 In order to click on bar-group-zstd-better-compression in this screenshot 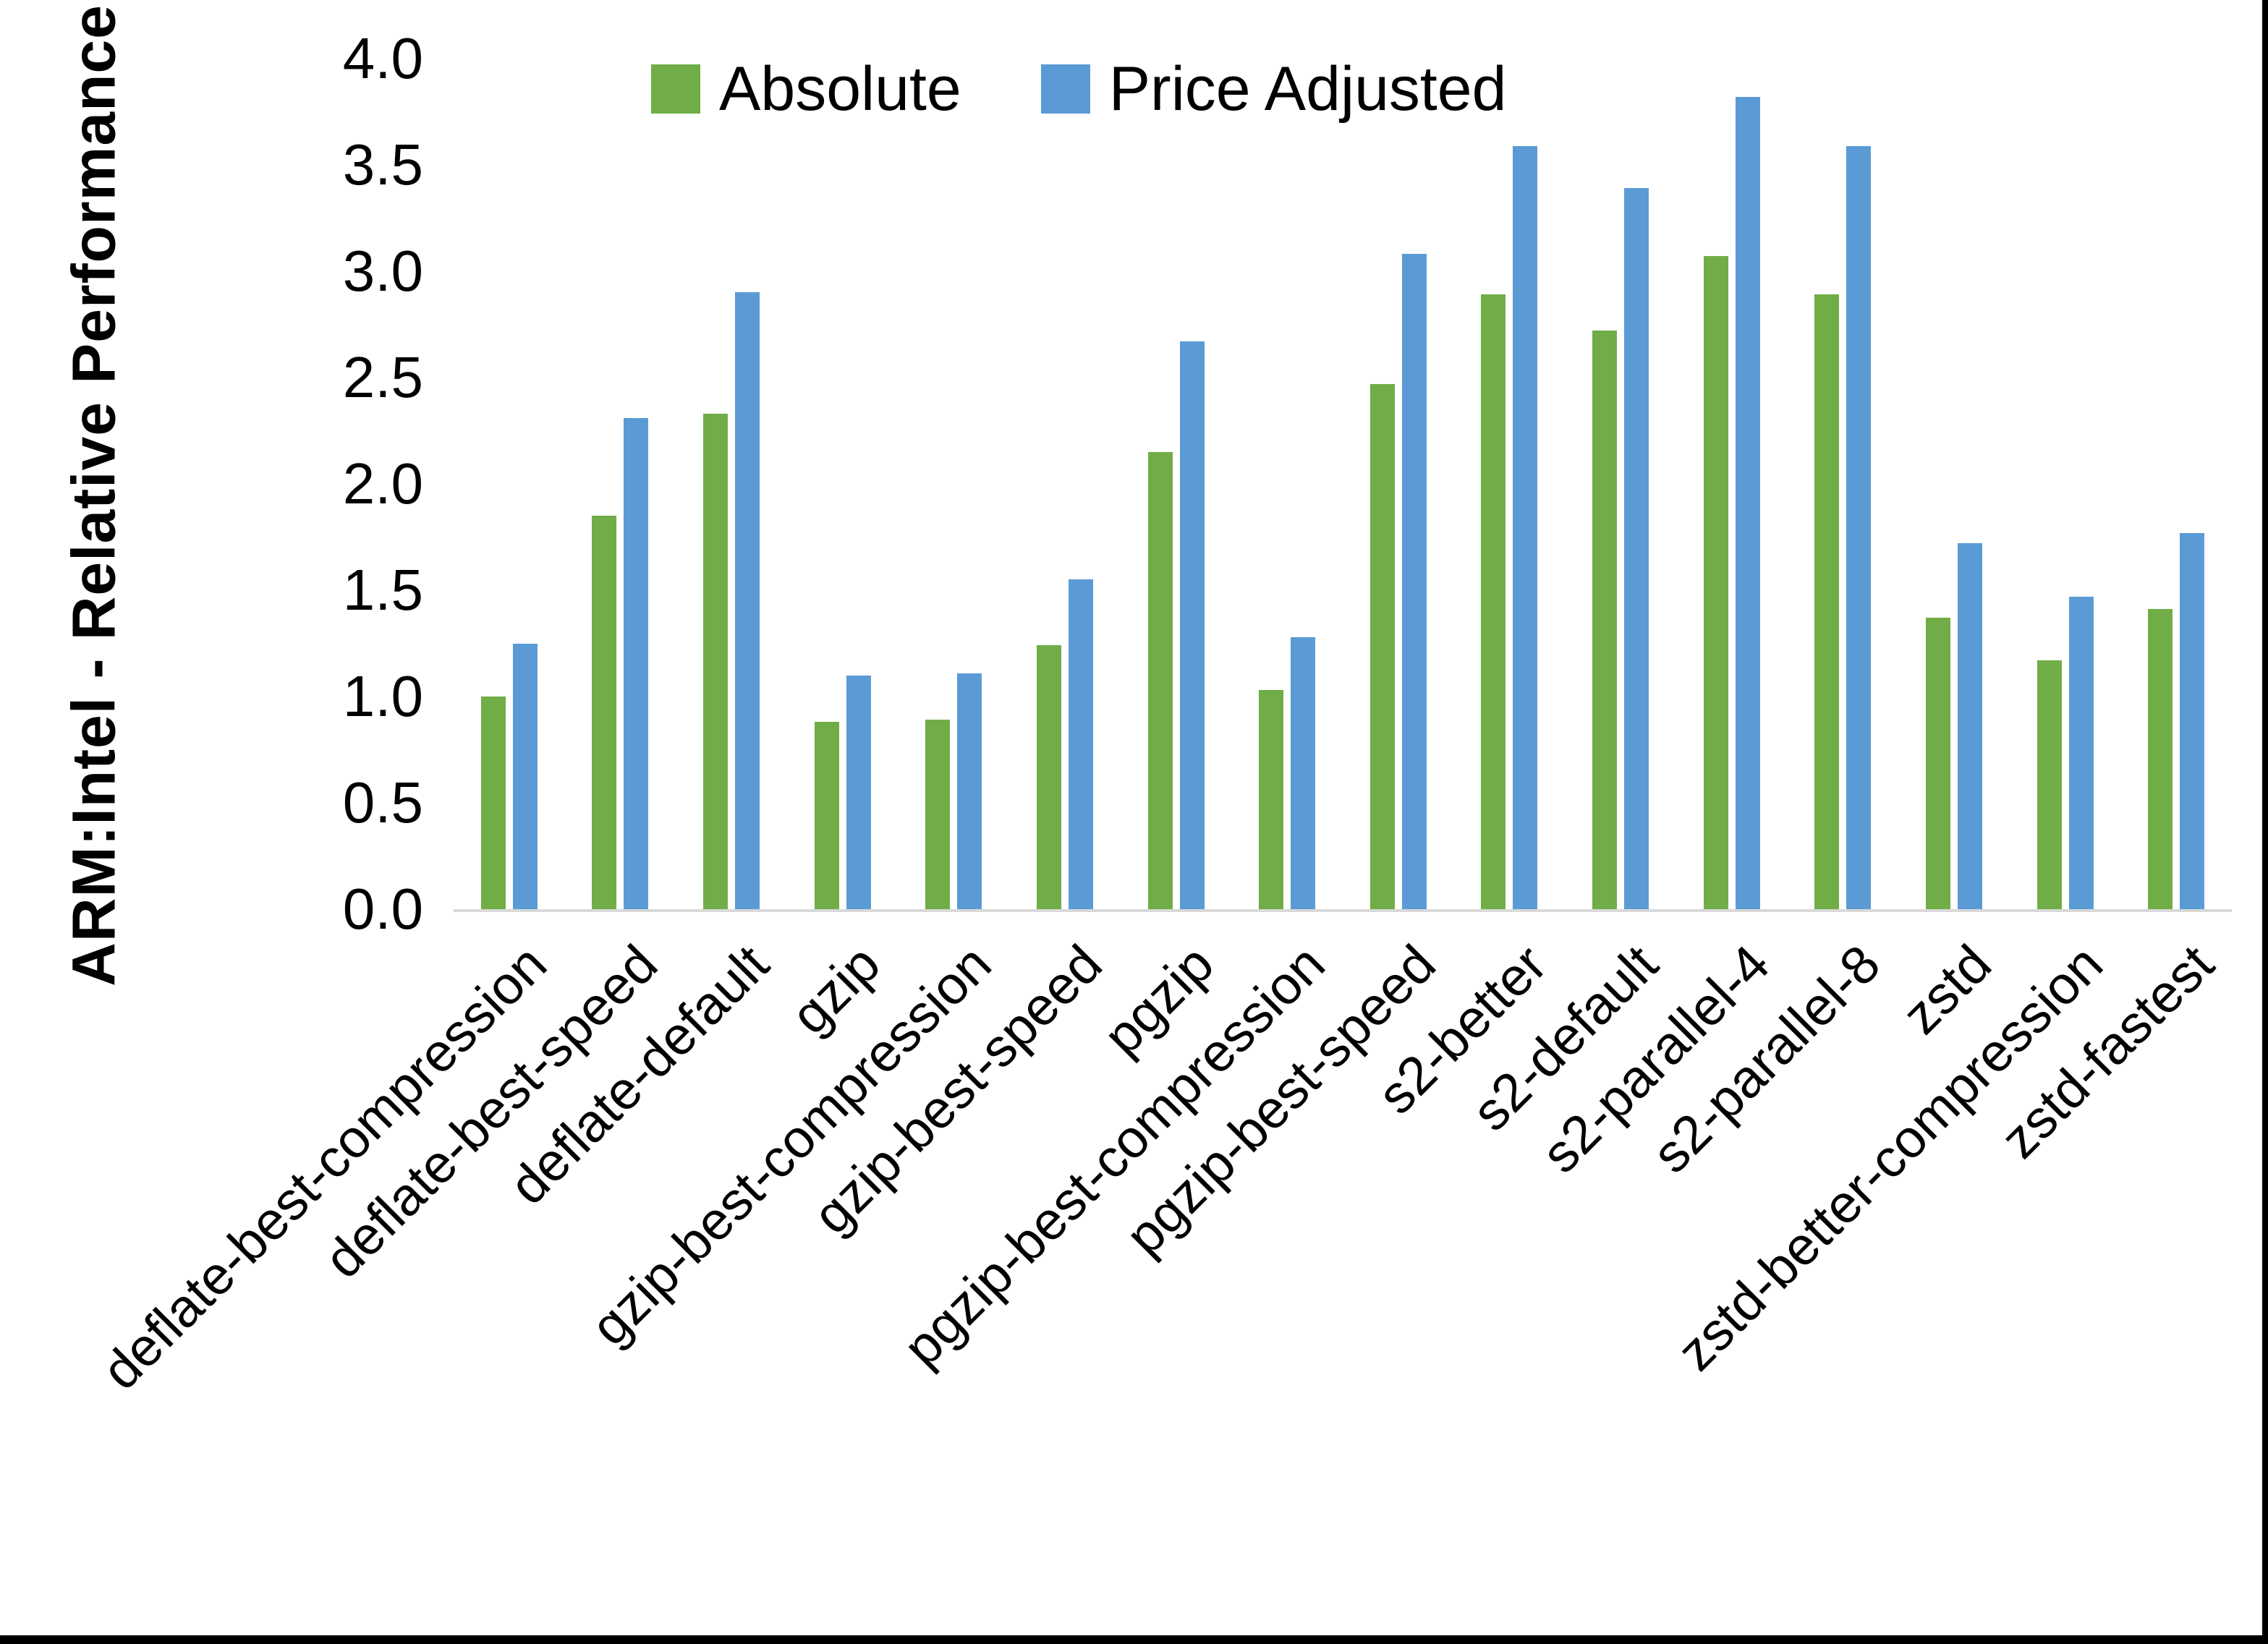, I will do `click(2065, 484)`.